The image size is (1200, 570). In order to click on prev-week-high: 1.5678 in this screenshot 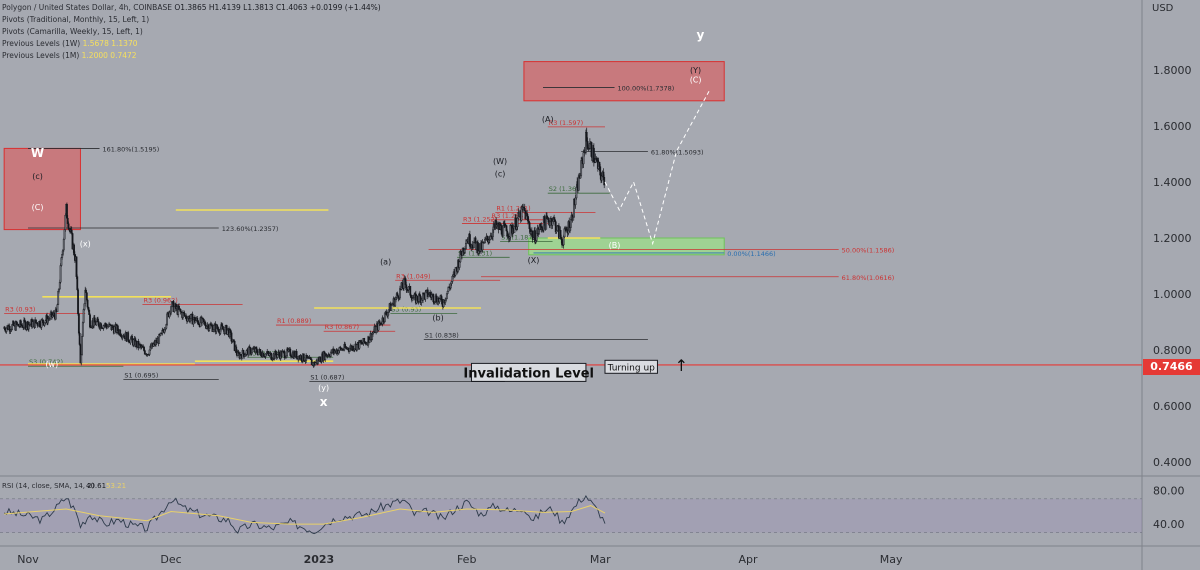, I will do `click(95, 43)`.